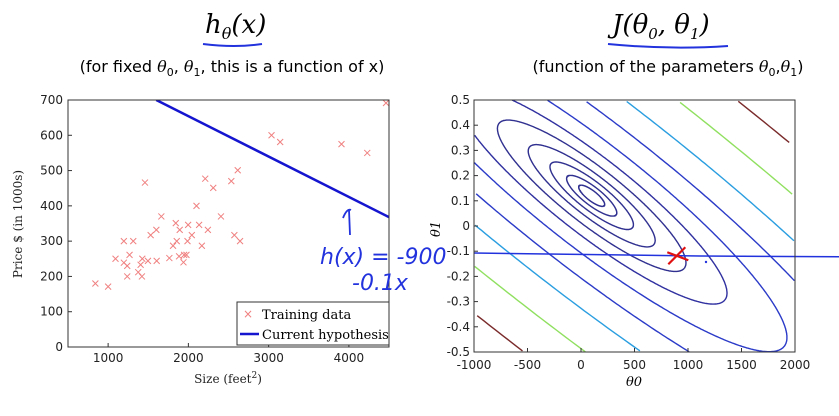 The image size is (839, 416). What do you see at coordinates (51, 276) in the screenshot?
I see `y-tick-label: 200` at bounding box center [51, 276].